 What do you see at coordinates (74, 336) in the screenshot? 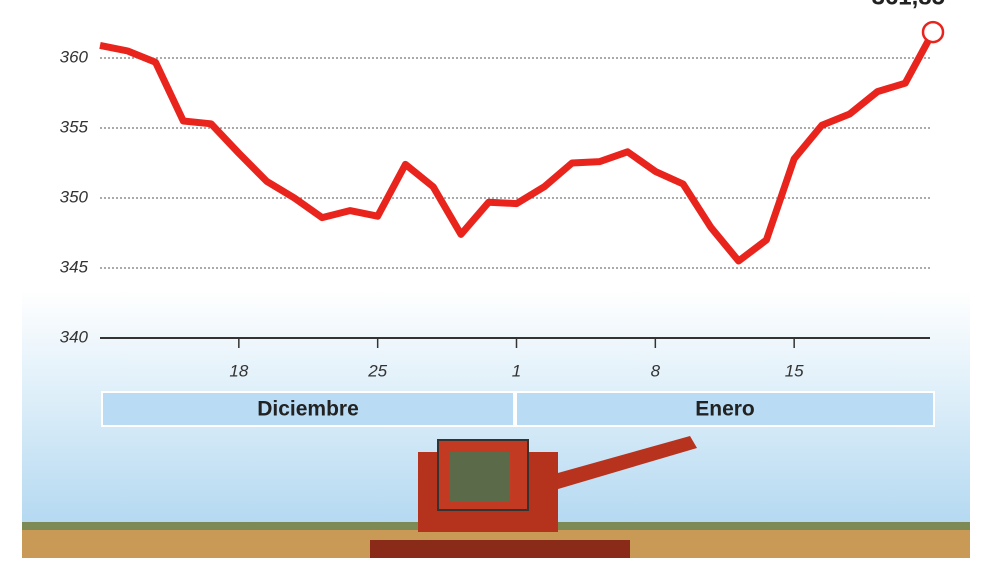
I see `y-tick-label: 340` at bounding box center [74, 336].